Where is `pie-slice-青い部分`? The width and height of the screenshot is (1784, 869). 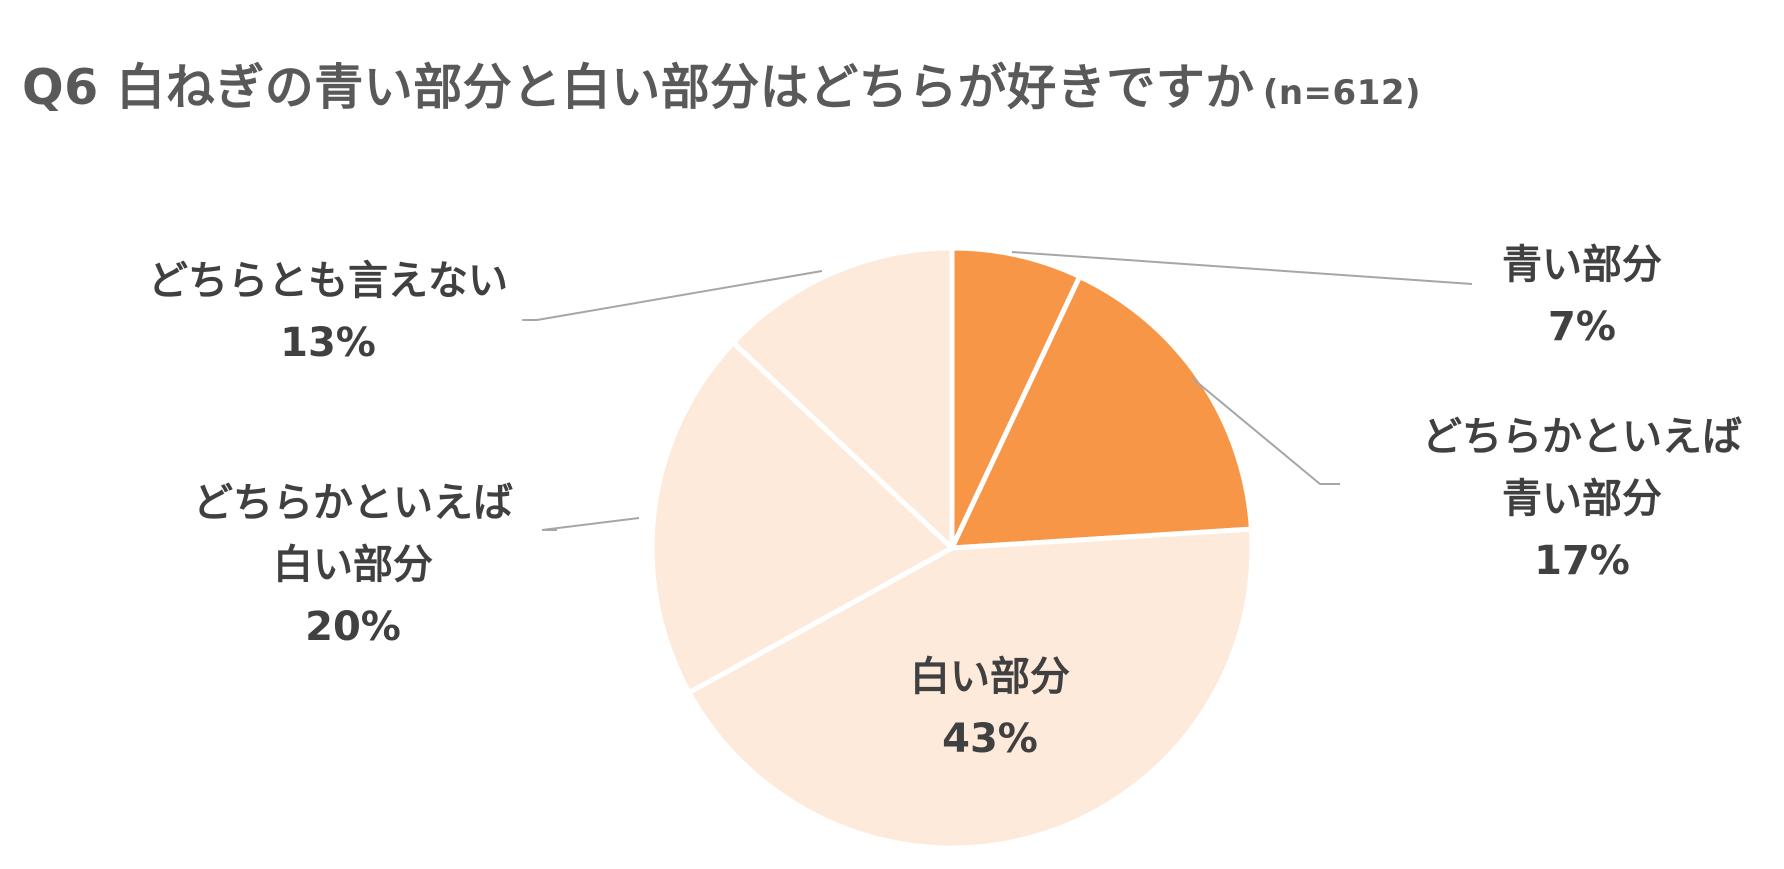 pie-slice-青い部分 is located at coordinates (1016, 398).